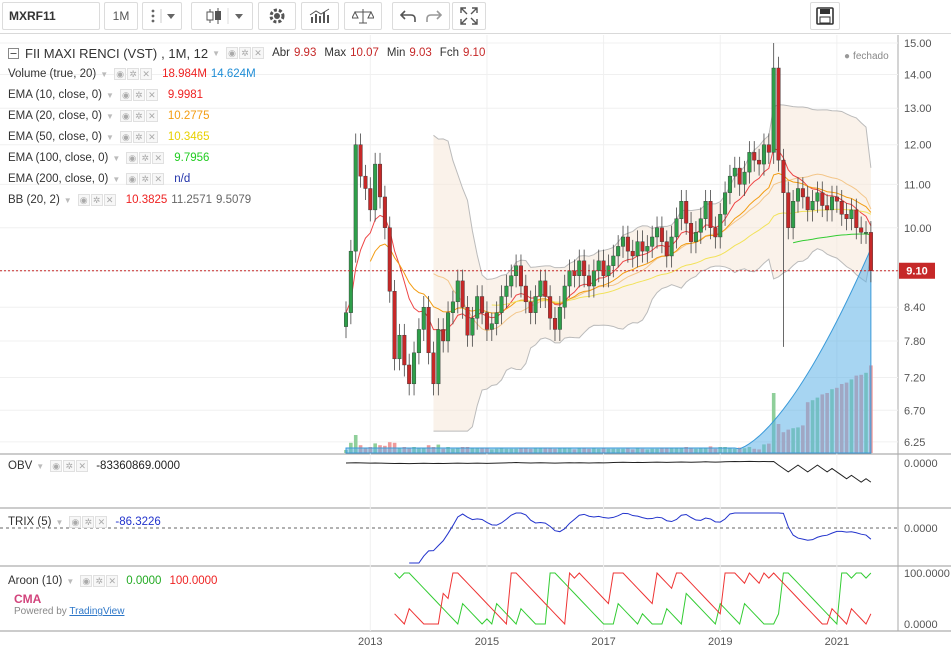  Describe the element at coordinates (13, 53) in the screenshot. I see `collapse-icon` at that location.